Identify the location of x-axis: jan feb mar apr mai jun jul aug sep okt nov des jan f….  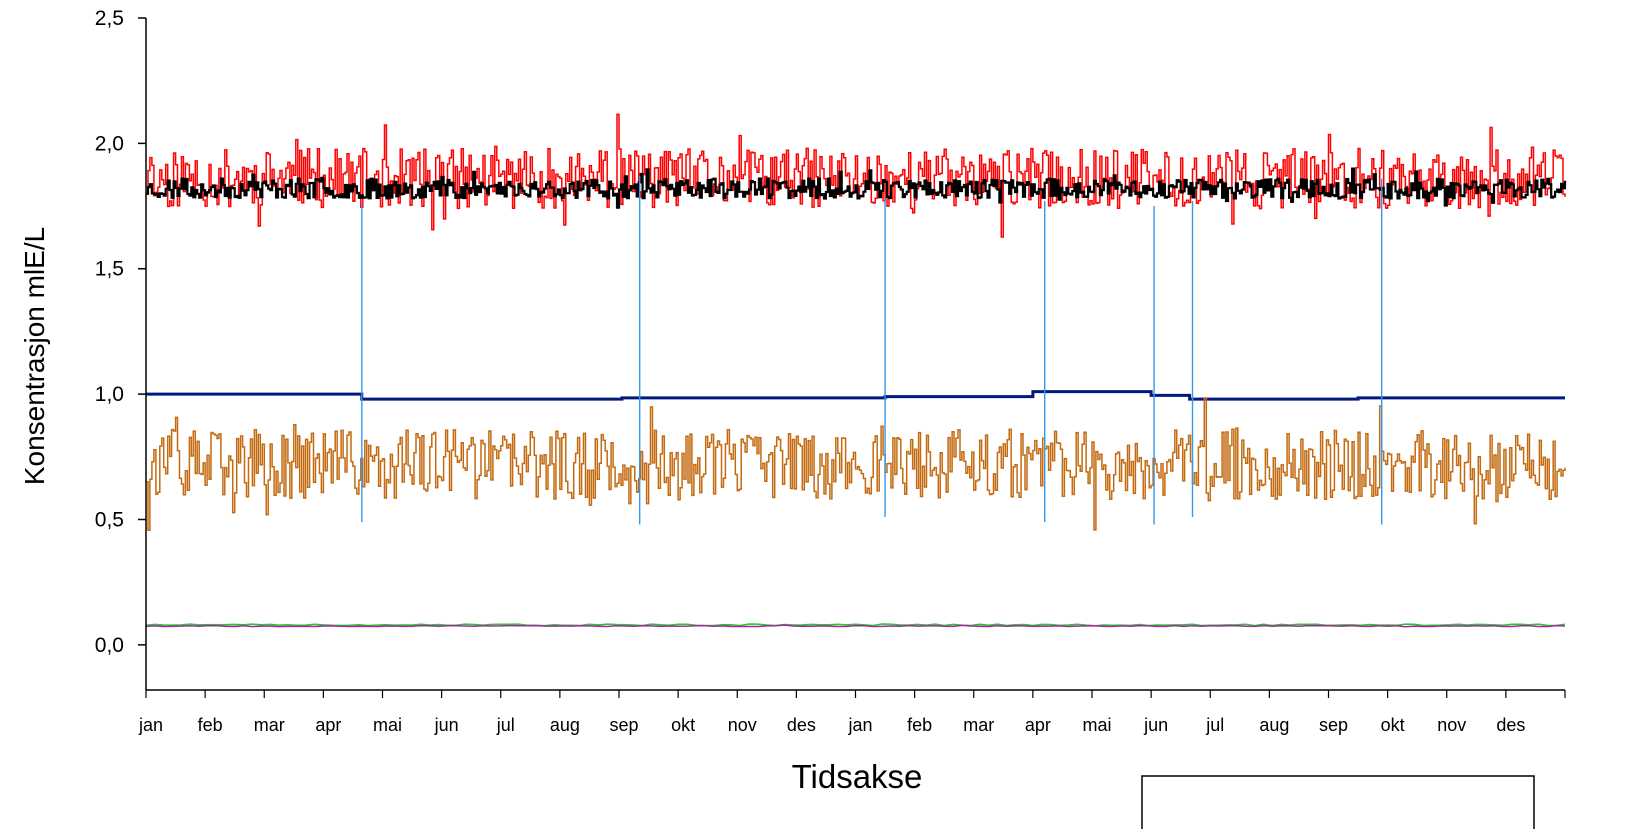
(852, 712).